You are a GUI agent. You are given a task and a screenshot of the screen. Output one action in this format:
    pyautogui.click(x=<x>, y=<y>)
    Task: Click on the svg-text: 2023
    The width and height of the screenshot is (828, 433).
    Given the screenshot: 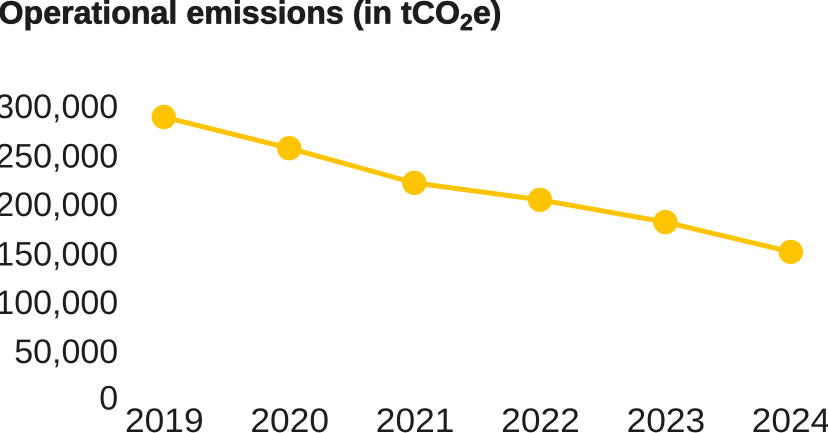 What is the action you would take?
    pyautogui.click(x=666, y=417)
    